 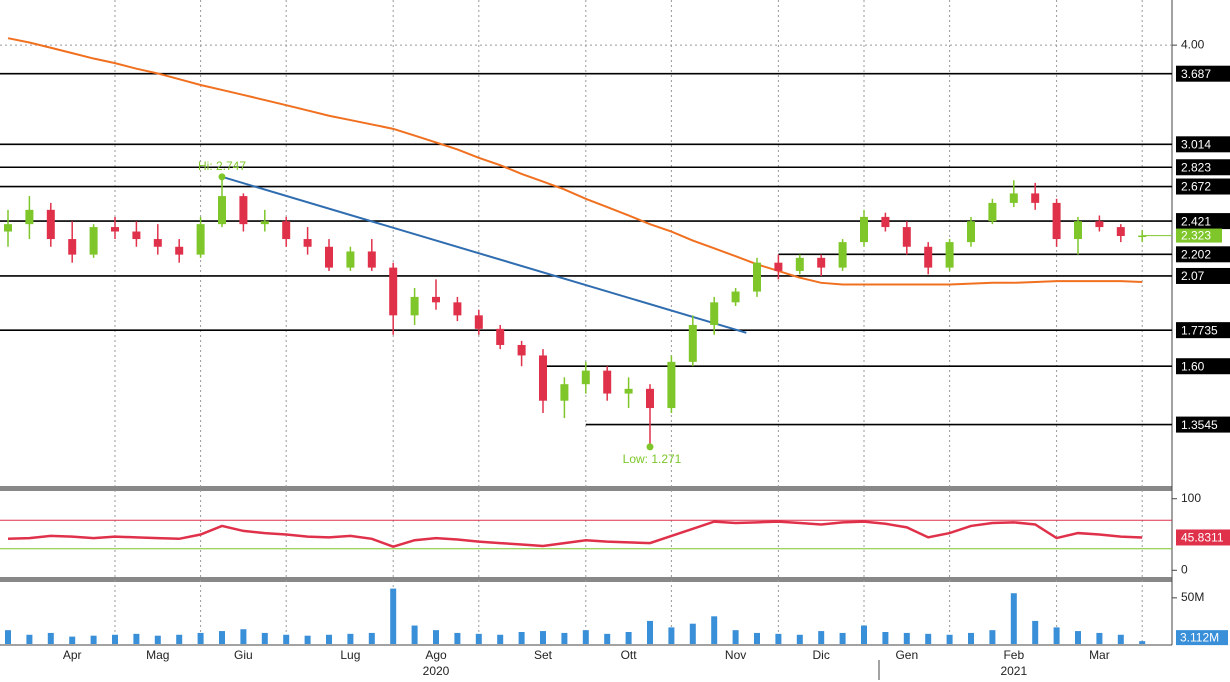 I want to click on level-label: 2.672, so click(x=1196, y=187).